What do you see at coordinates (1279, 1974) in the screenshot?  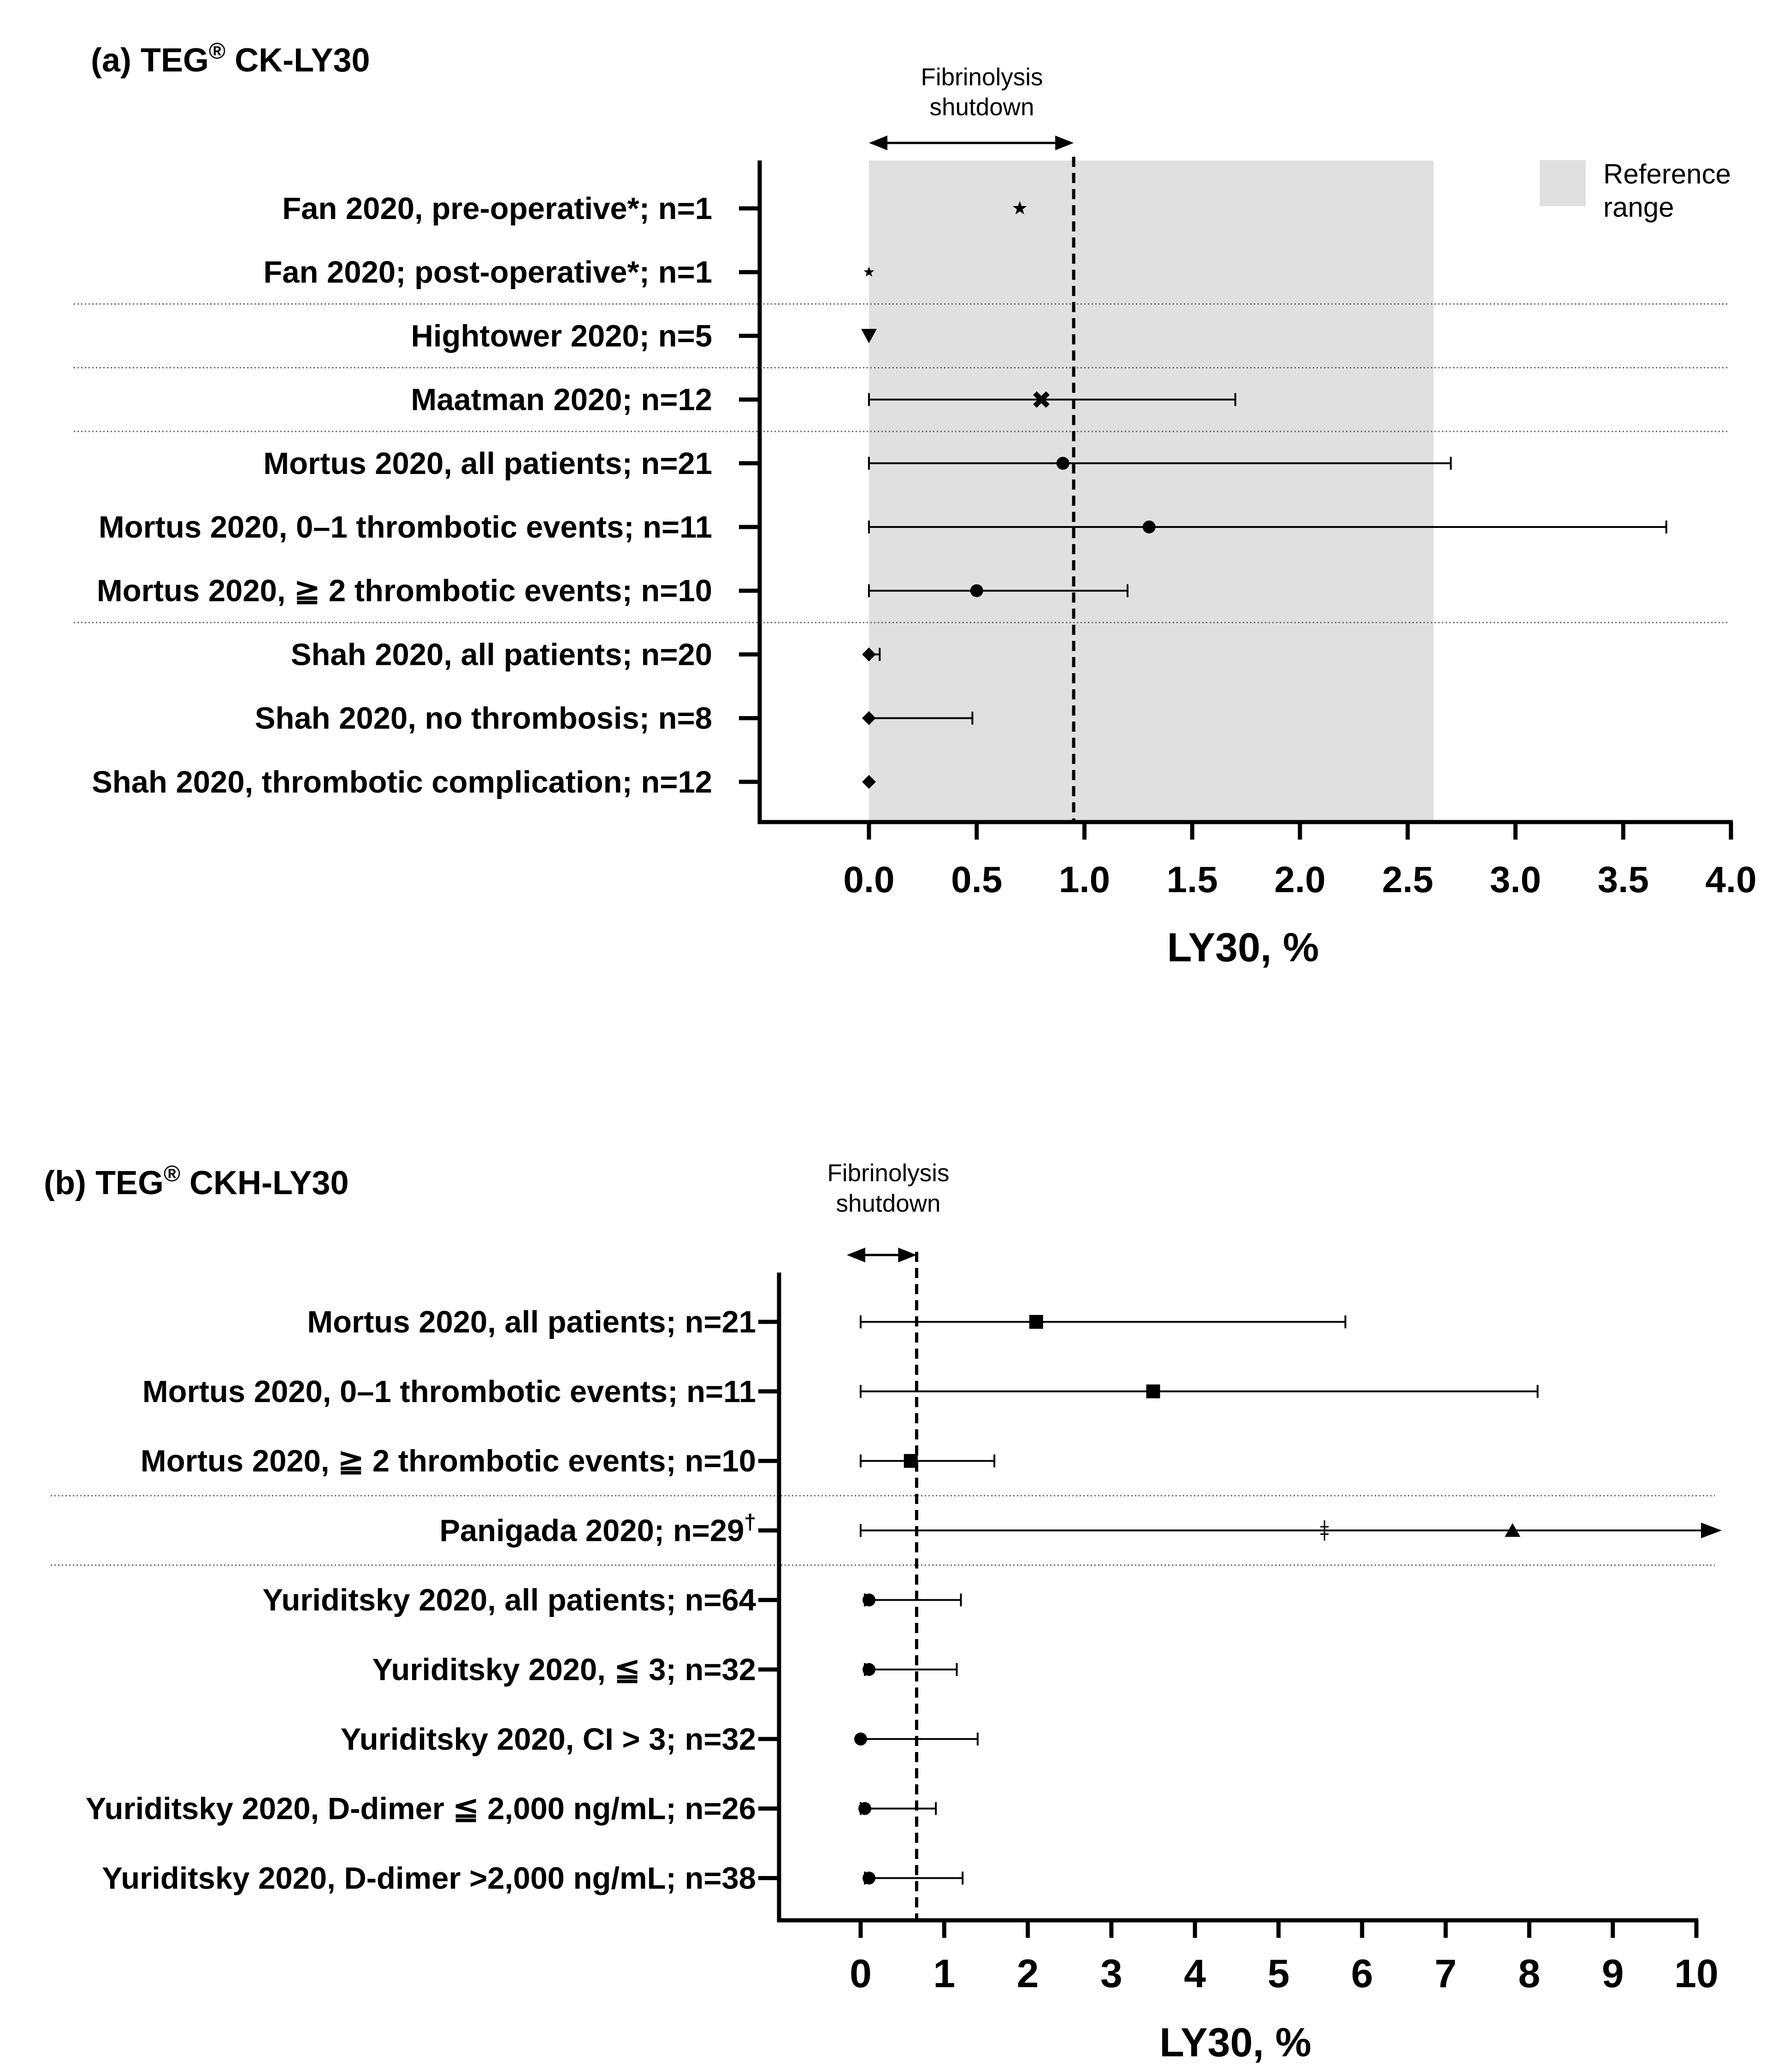 I see `x-tick-label: 5` at bounding box center [1279, 1974].